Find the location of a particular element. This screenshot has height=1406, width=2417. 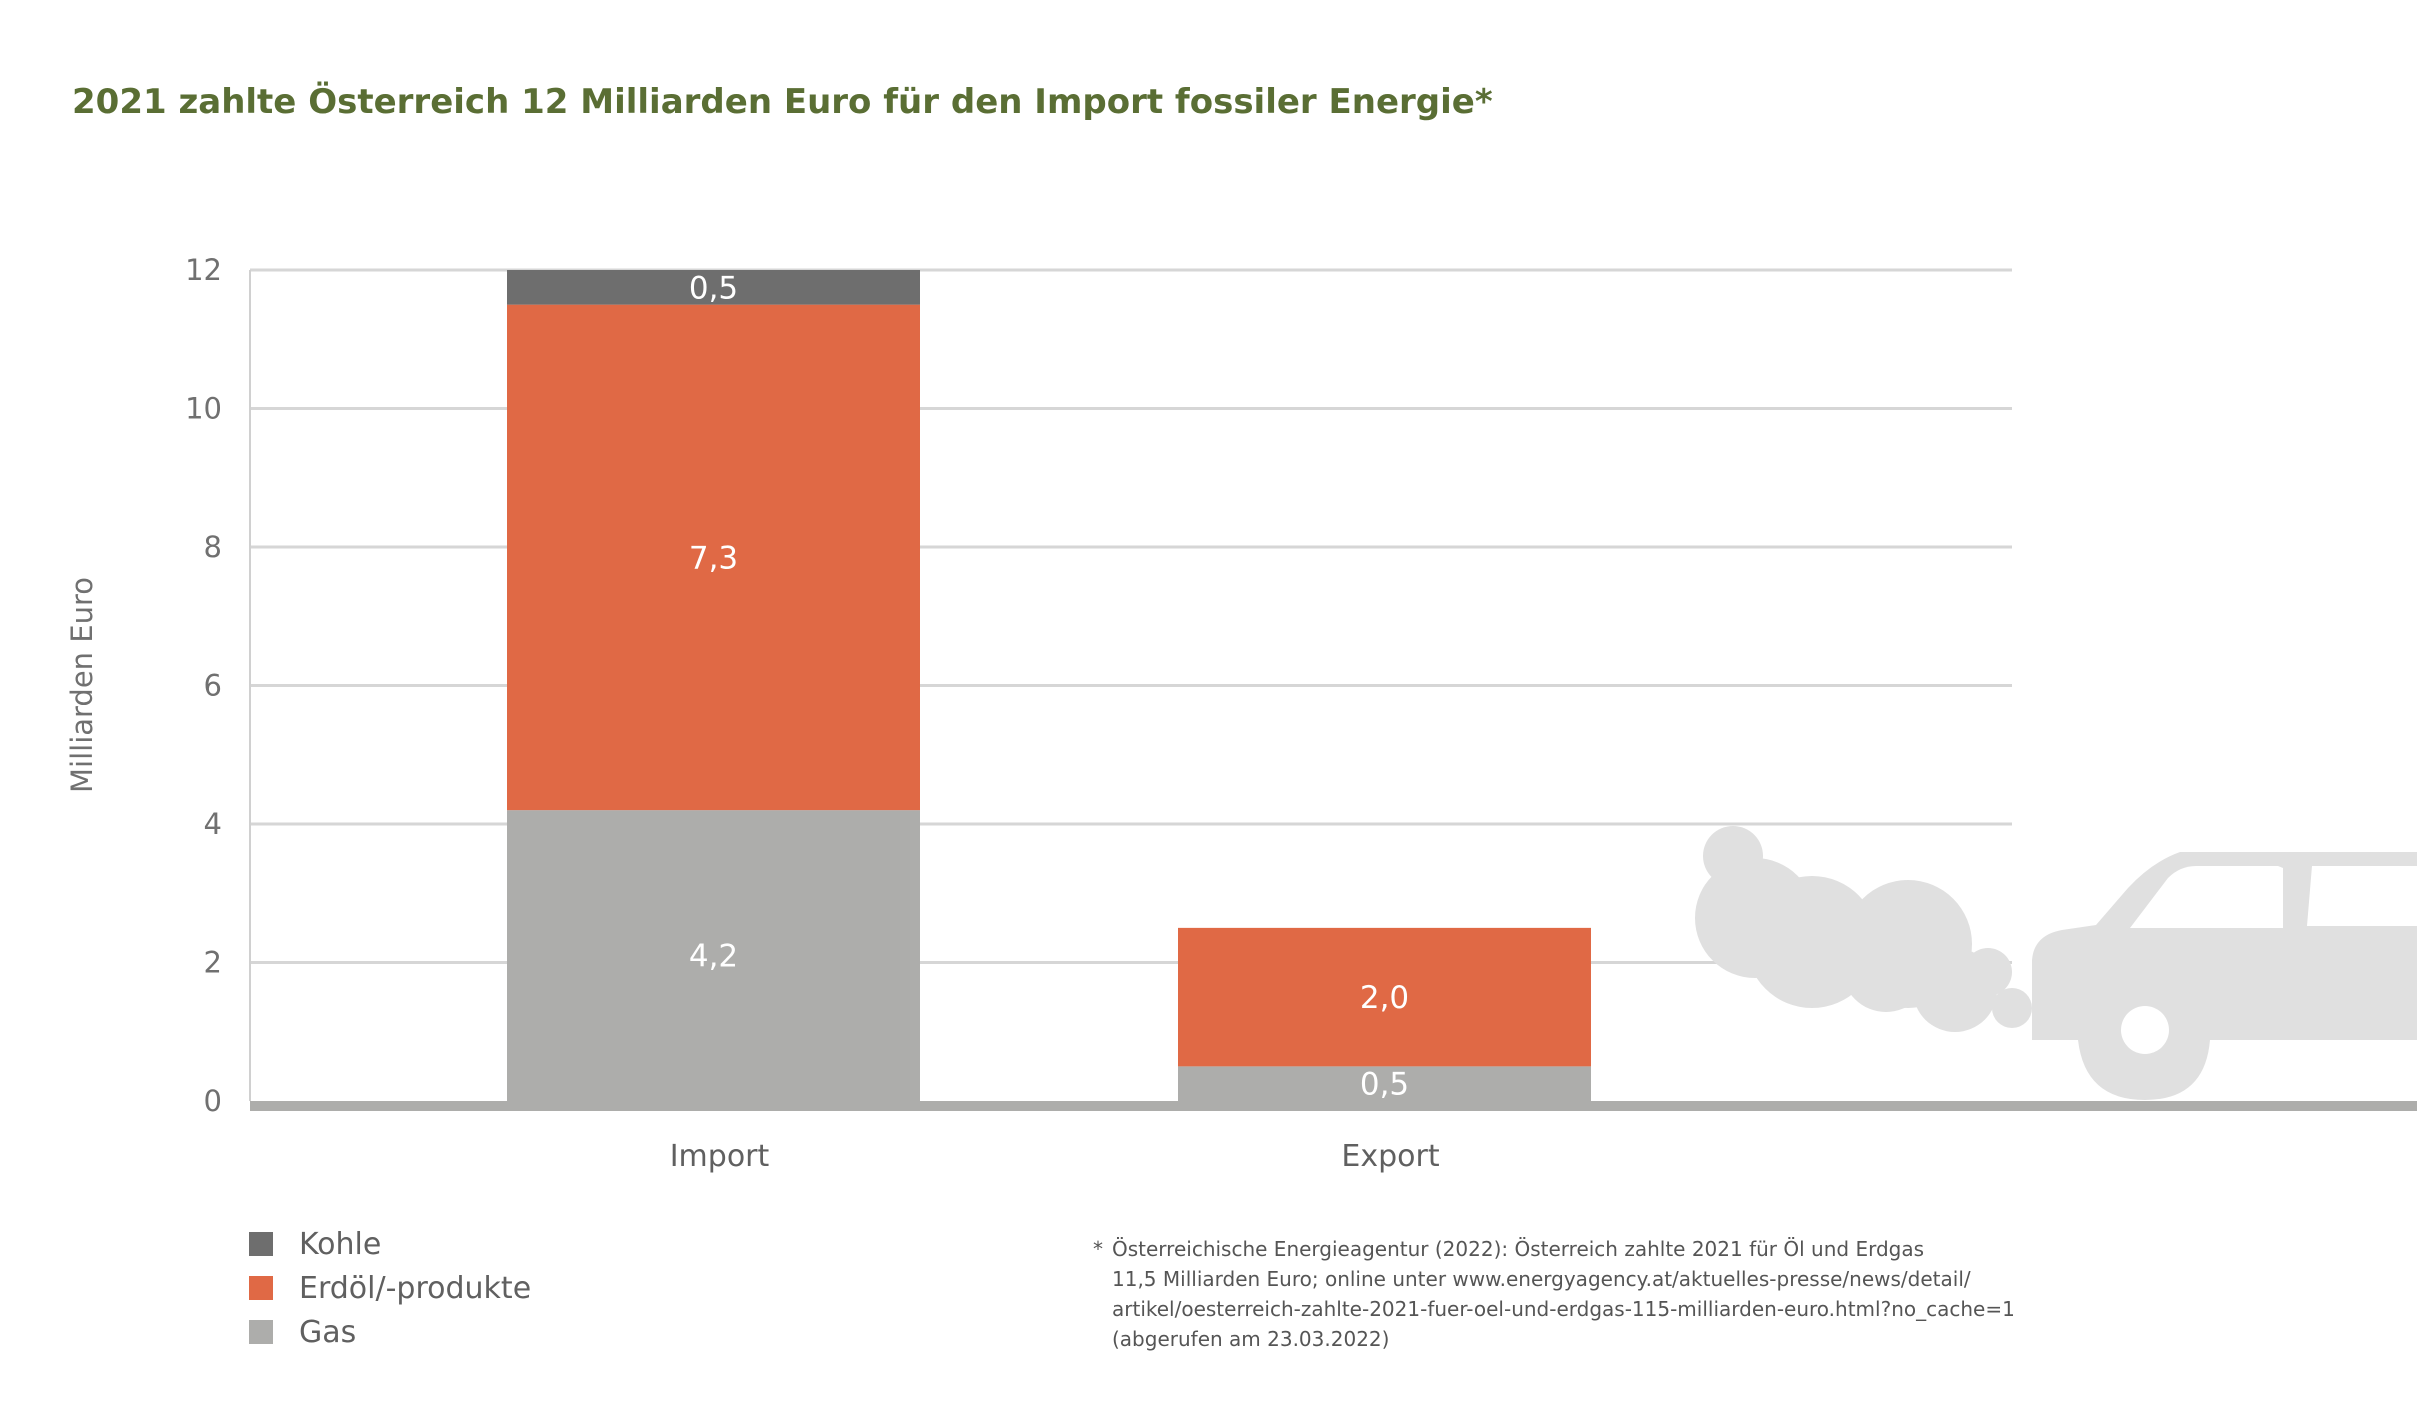

bar-segment-import-gas is located at coordinates (713, 955).